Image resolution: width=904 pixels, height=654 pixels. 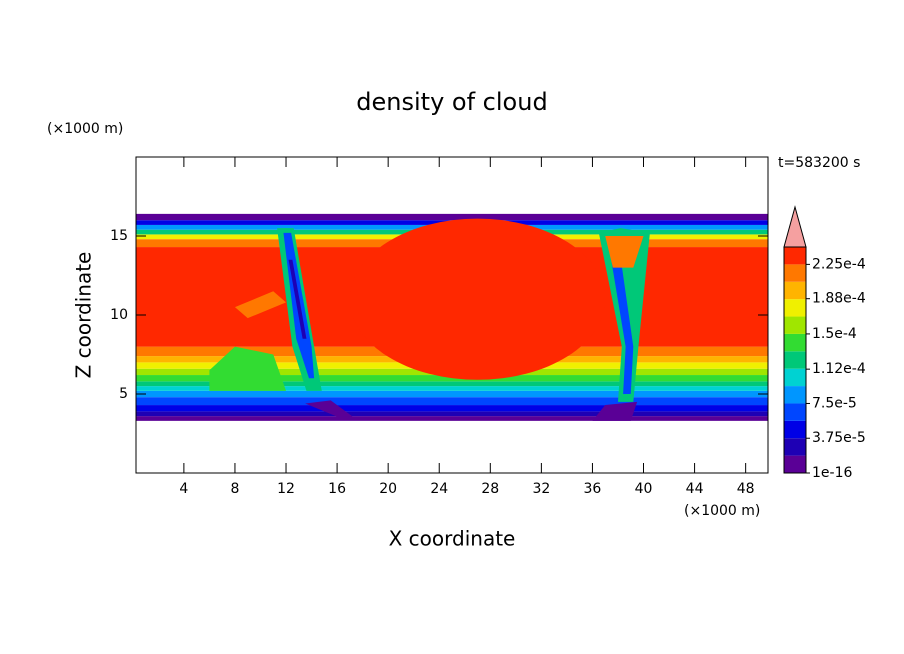 What do you see at coordinates (795, 226) in the screenshot?
I see `colorbar-extend` at bounding box center [795, 226].